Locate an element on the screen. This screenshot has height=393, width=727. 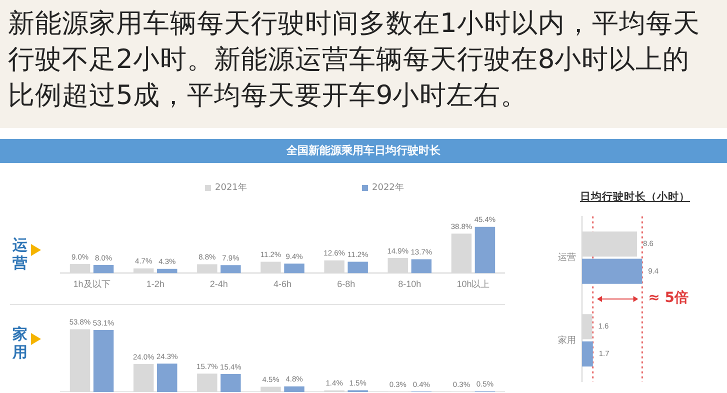
x-tick-label: 8-10h is located at coordinates (410, 284).